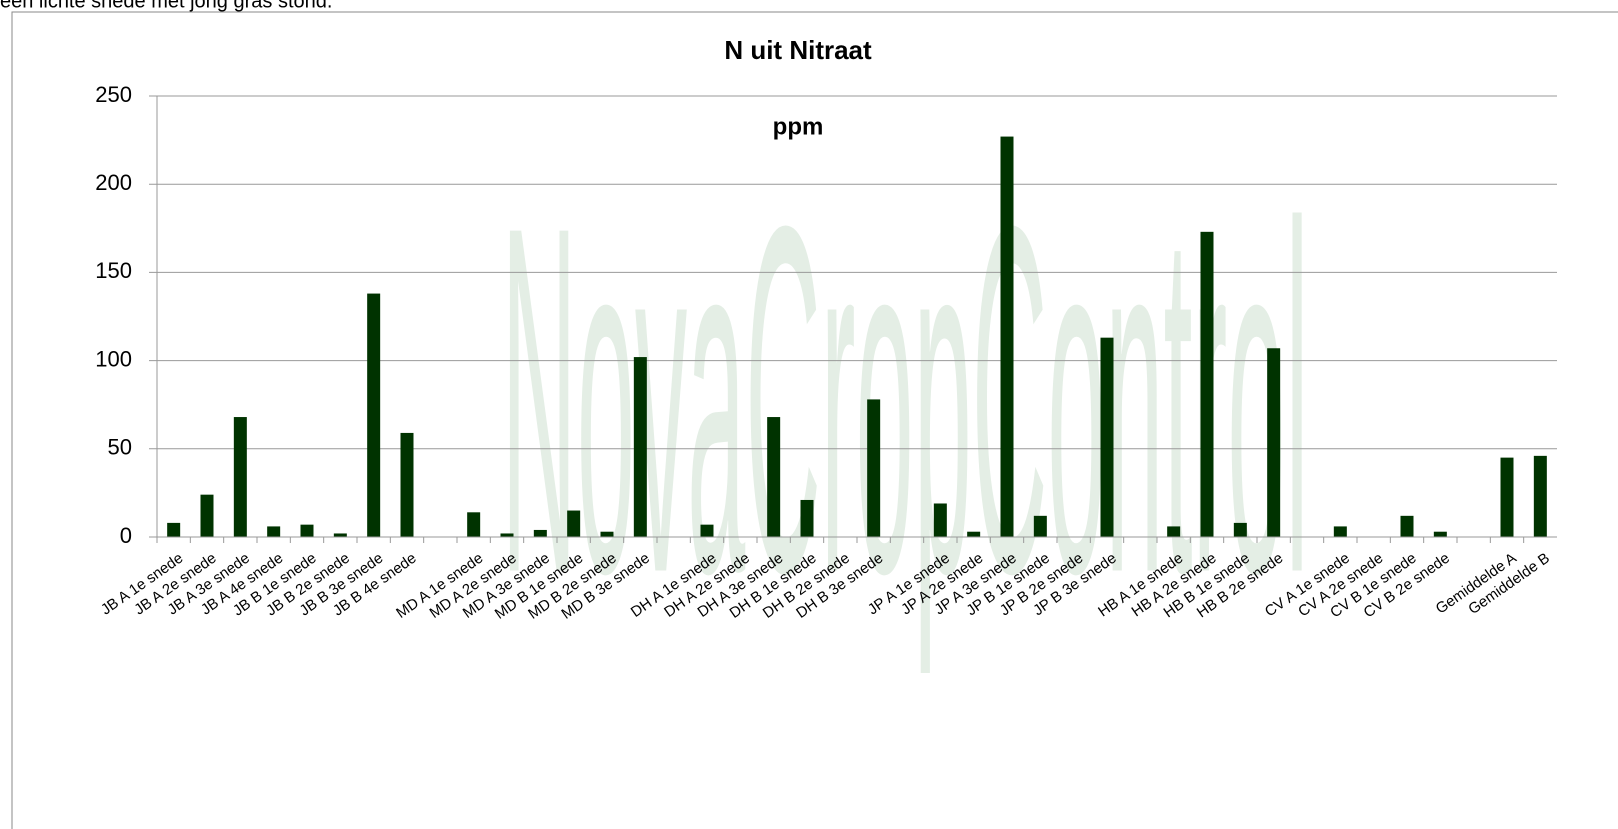  Describe the element at coordinates (798, 50) in the screenshot. I see `chart-title: N uit Nitraat` at that location.